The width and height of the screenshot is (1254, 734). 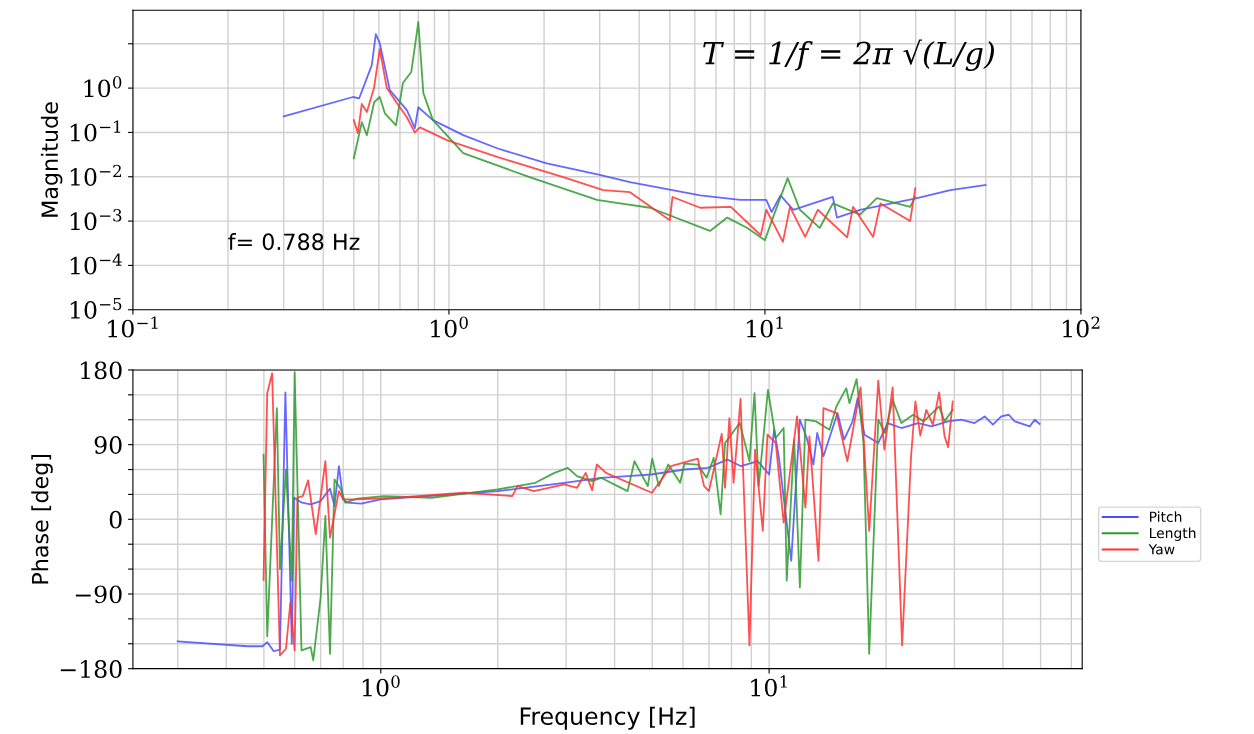 I want to click on y-tick-label: 0, so click(x=115, y=519).